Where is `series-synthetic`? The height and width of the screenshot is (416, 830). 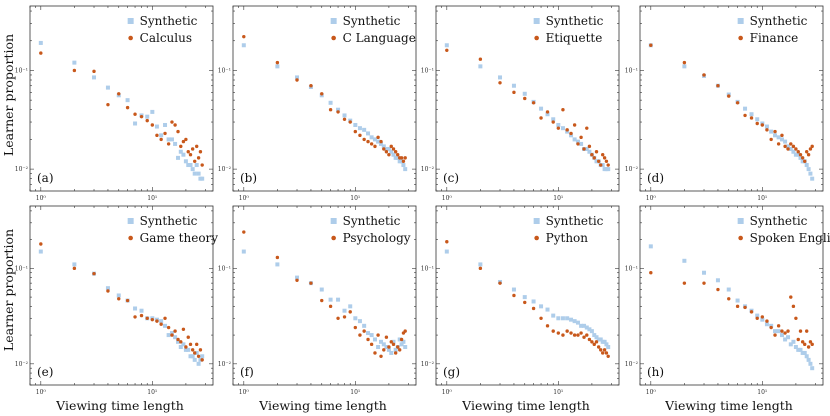
series-synthetic is located at coordinates (324, 107).